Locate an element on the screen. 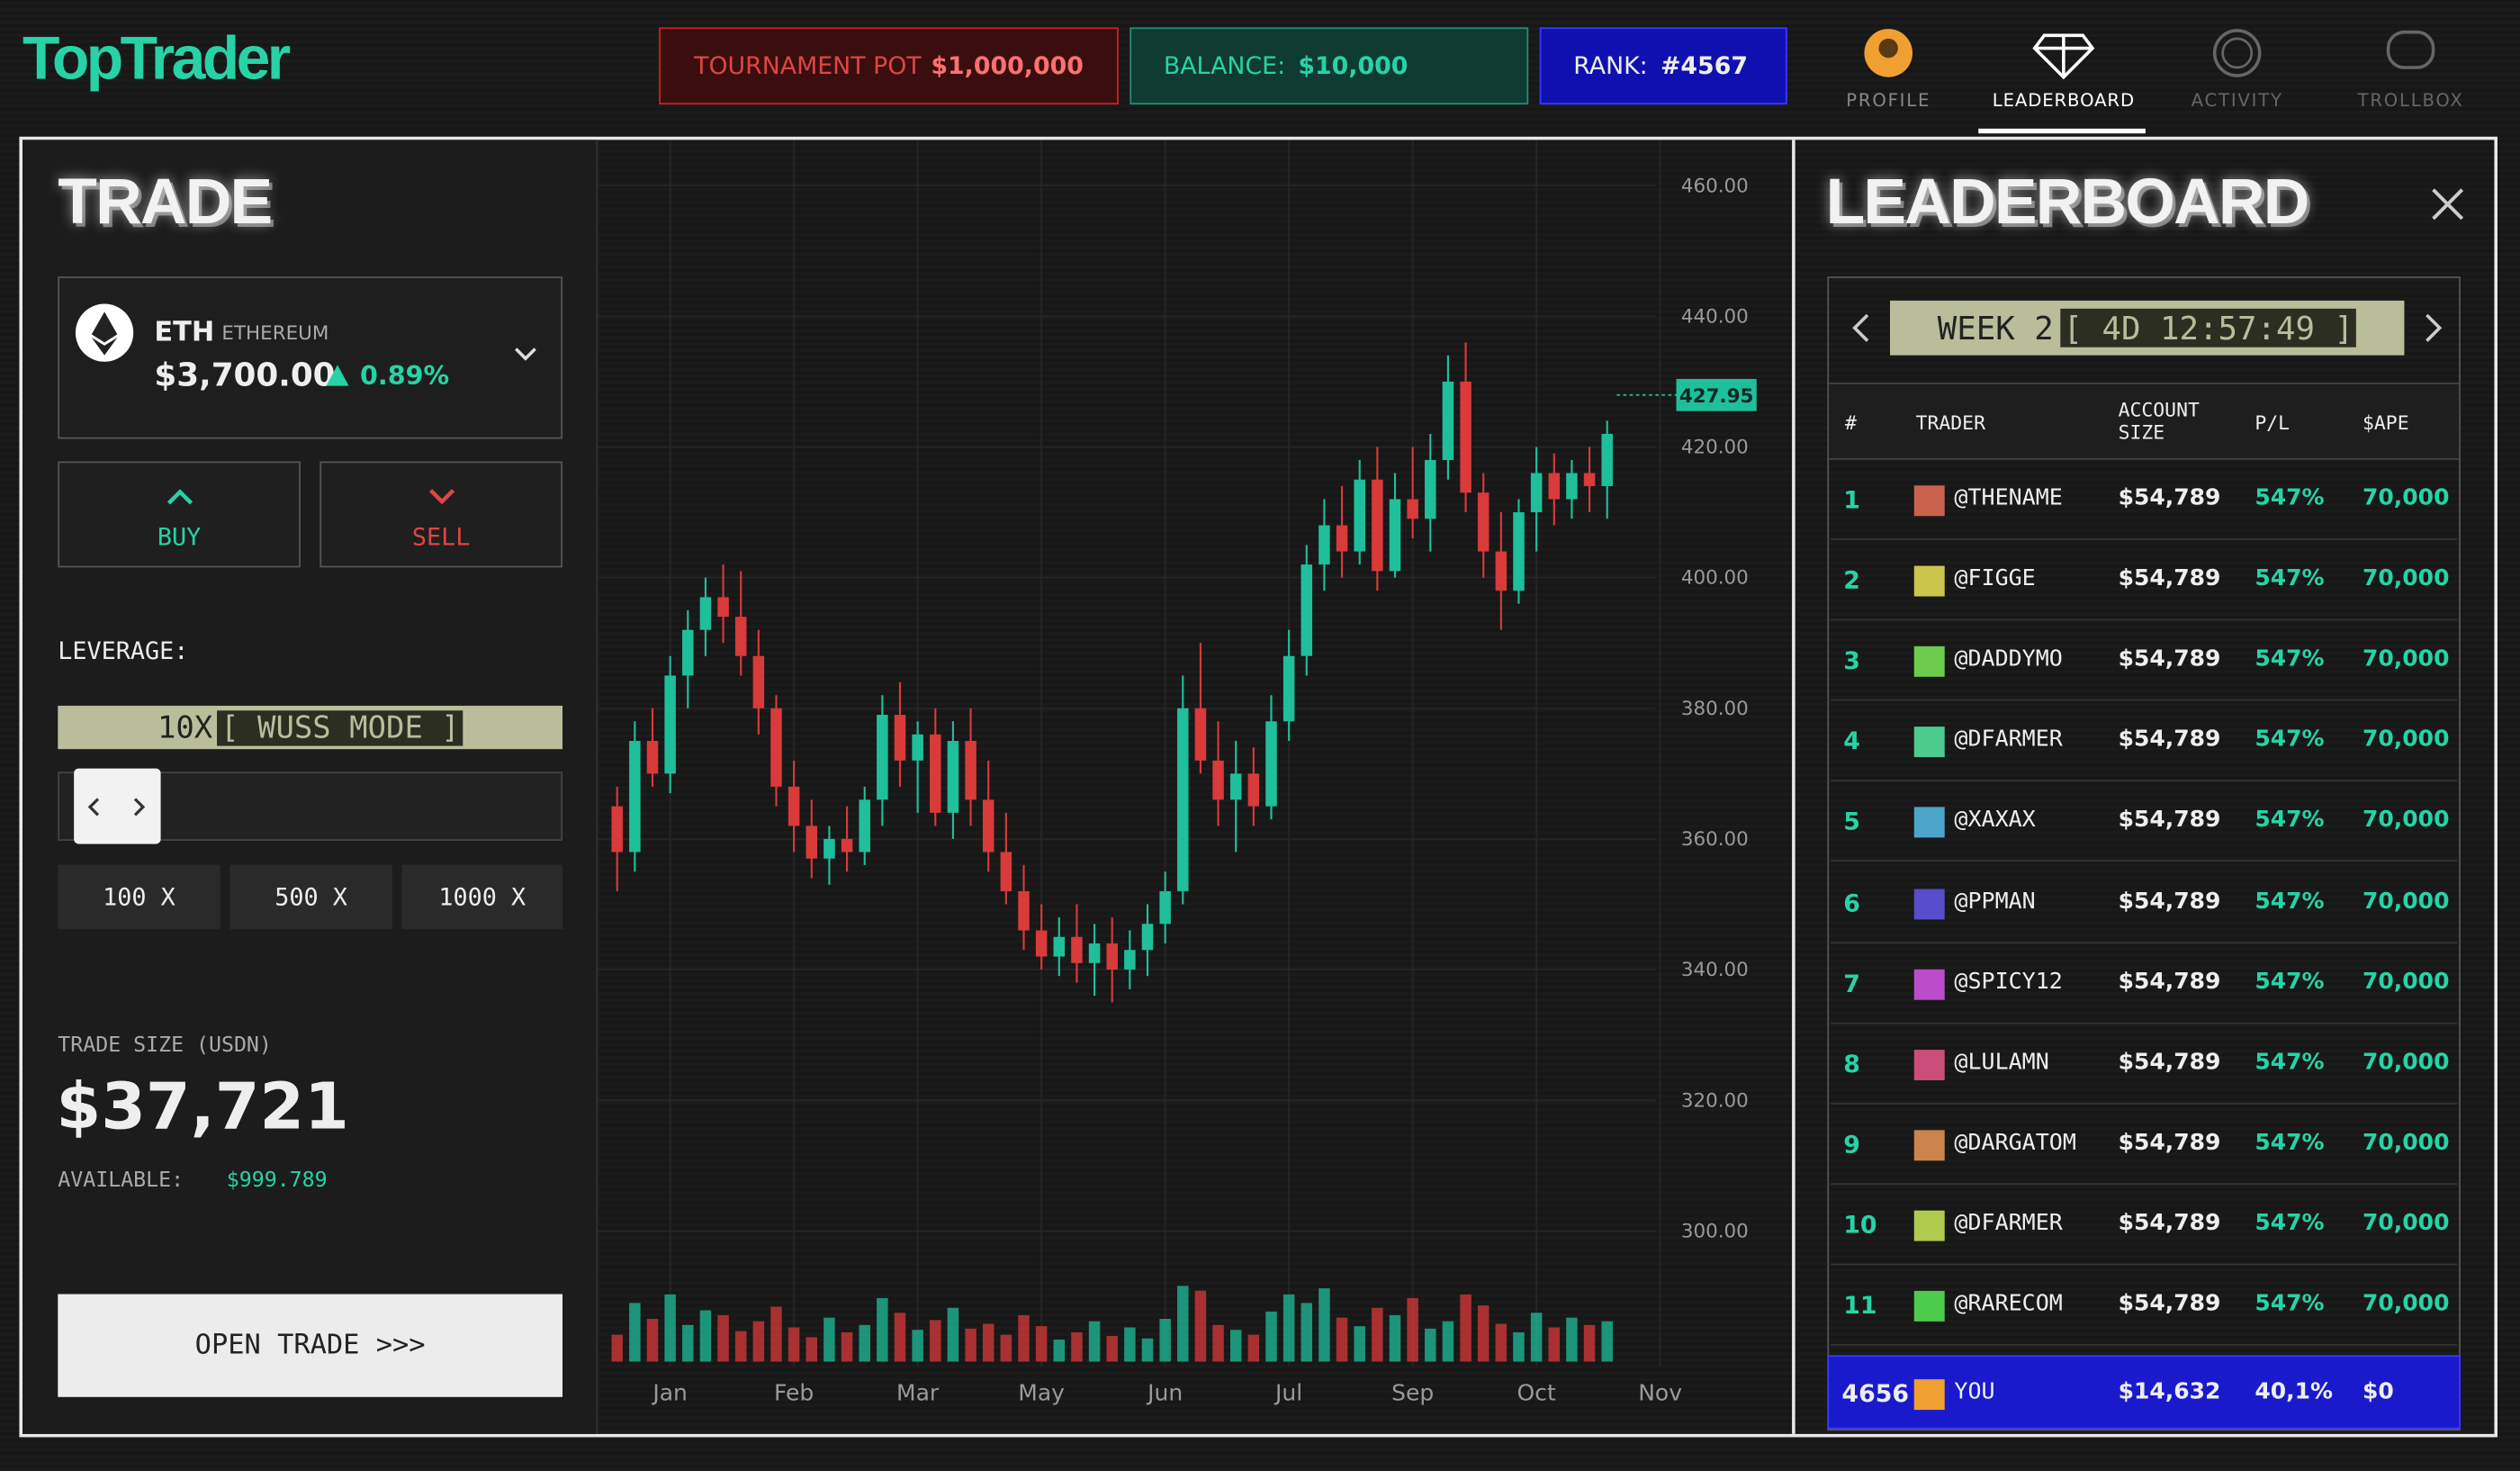  size-label: TRADE SIZE (USDN) is located at coordinates (165, 1045).